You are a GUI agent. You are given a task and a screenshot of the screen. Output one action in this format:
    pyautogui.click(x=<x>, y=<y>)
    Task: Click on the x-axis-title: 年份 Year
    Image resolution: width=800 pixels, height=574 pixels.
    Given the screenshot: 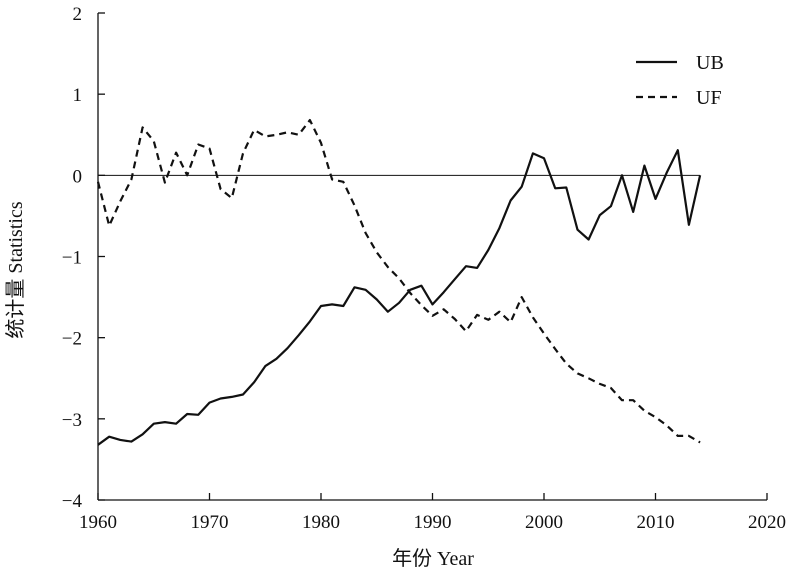 What is the action you would take?
    pyautogui.click(x=433, y=558)
    